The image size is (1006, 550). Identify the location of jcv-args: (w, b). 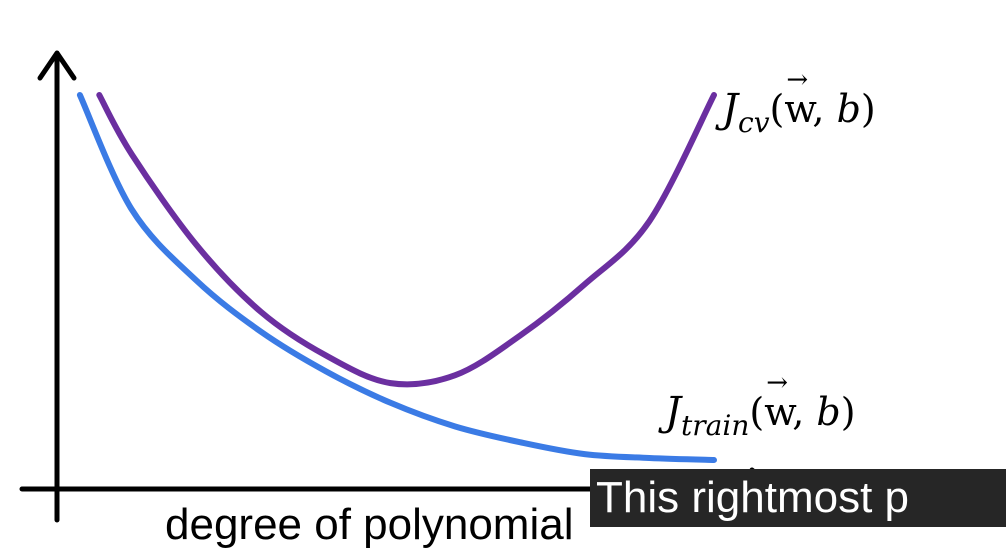
(823, 109).